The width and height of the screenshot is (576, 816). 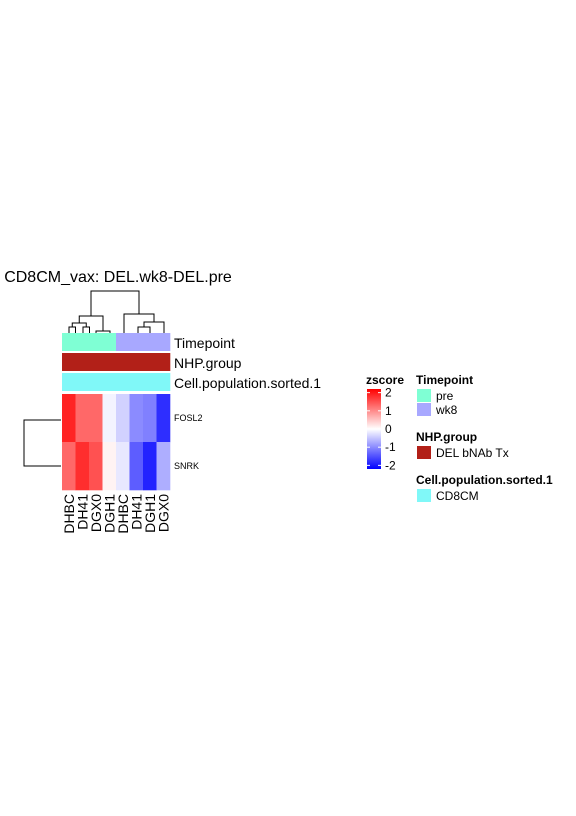 I want to click on row-dendrogram, so click(x=42, y=443).